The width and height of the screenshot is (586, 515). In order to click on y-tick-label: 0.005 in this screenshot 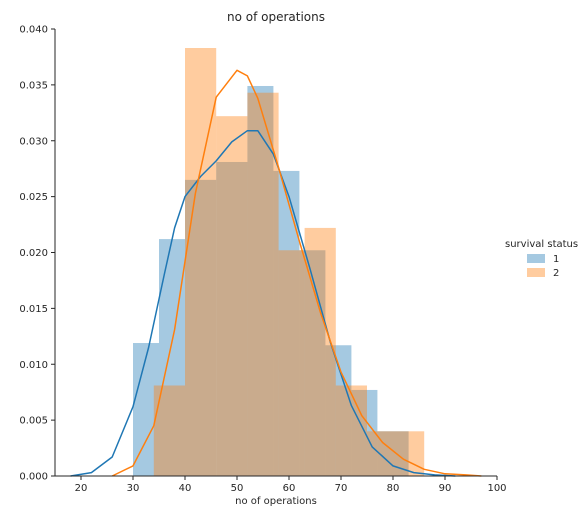, I will do `click(33, 421)`.